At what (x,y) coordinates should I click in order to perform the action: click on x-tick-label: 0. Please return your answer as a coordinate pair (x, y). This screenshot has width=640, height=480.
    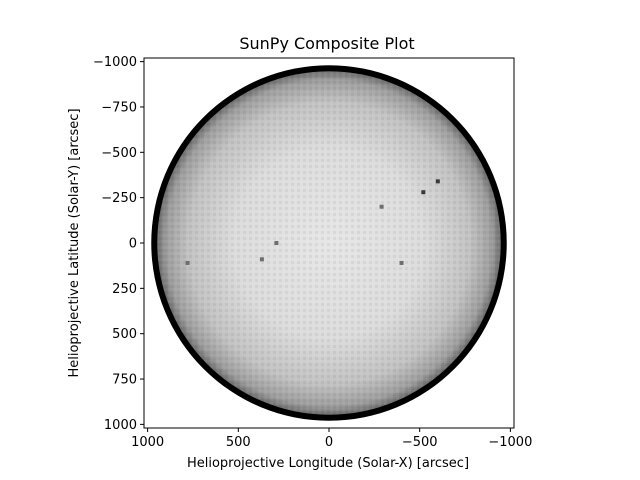
    Looking at the image, I should click on (329, 442).